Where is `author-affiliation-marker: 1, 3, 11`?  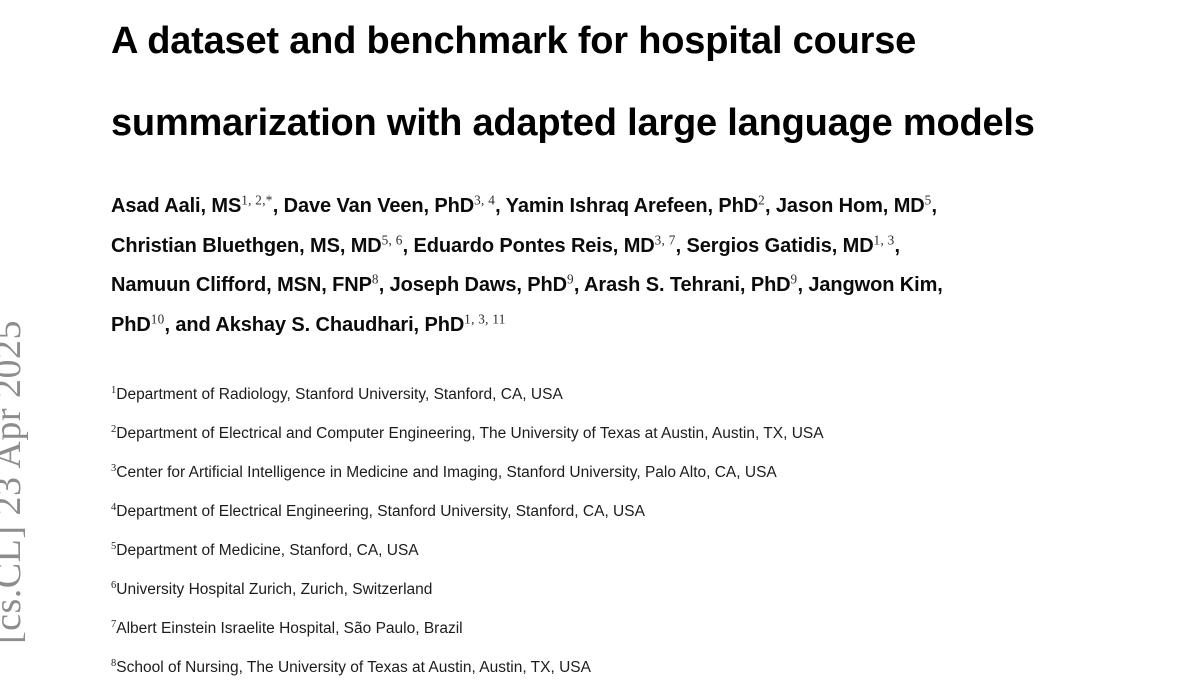
author-affiliation-marker: 1, 3, 11 is located at coordinates (485, 318).